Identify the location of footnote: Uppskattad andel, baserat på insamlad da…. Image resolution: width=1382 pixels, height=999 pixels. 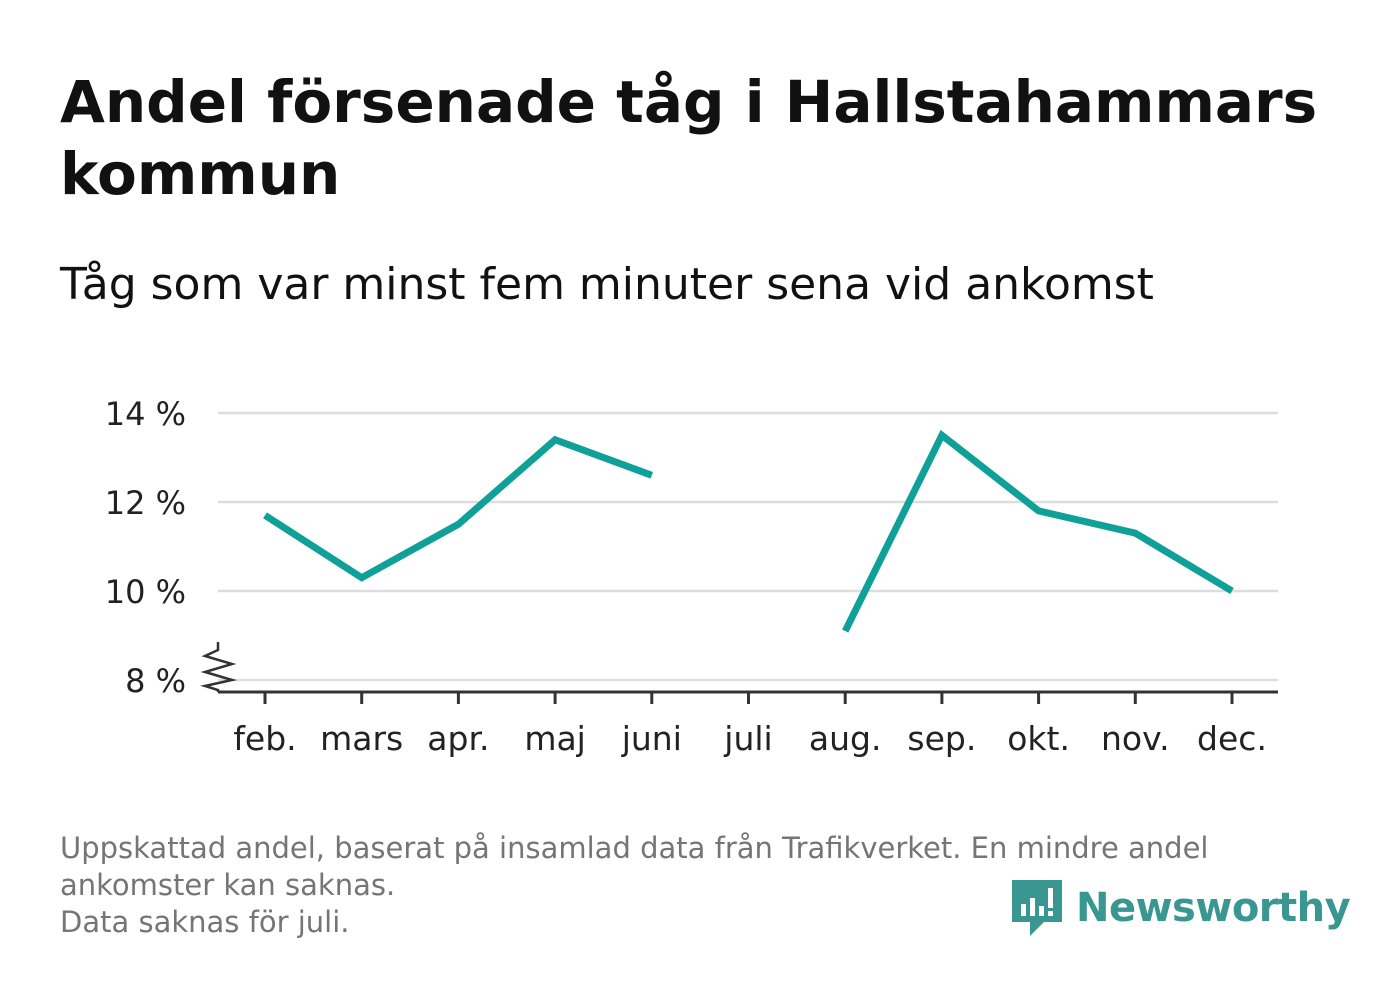
(695, 885).